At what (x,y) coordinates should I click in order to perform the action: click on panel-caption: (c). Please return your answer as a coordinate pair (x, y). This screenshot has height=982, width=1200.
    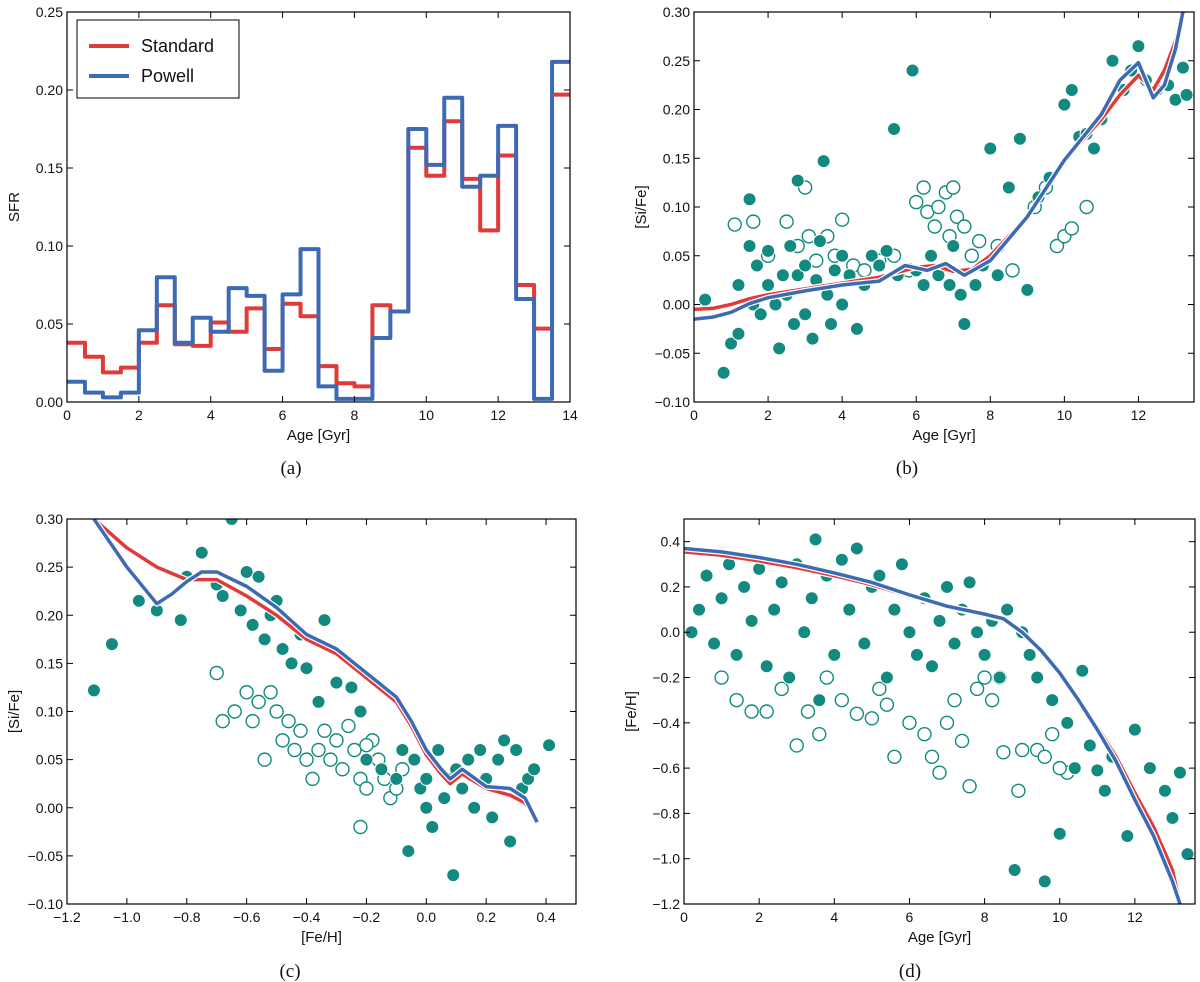
    Looking at the image, I should click on (289, 971).